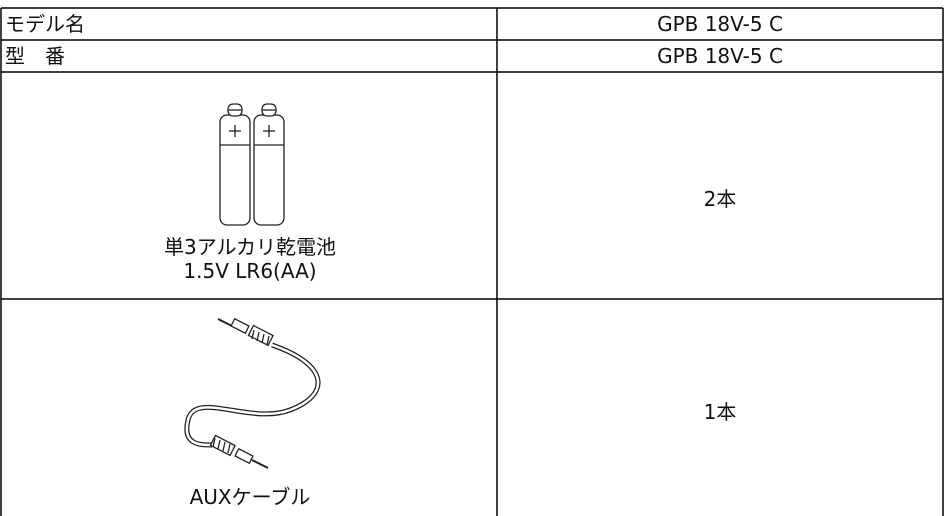 The height and width of the screenshot is (516, 944). I want to click on aux-cable-icon, so click(252, 393).